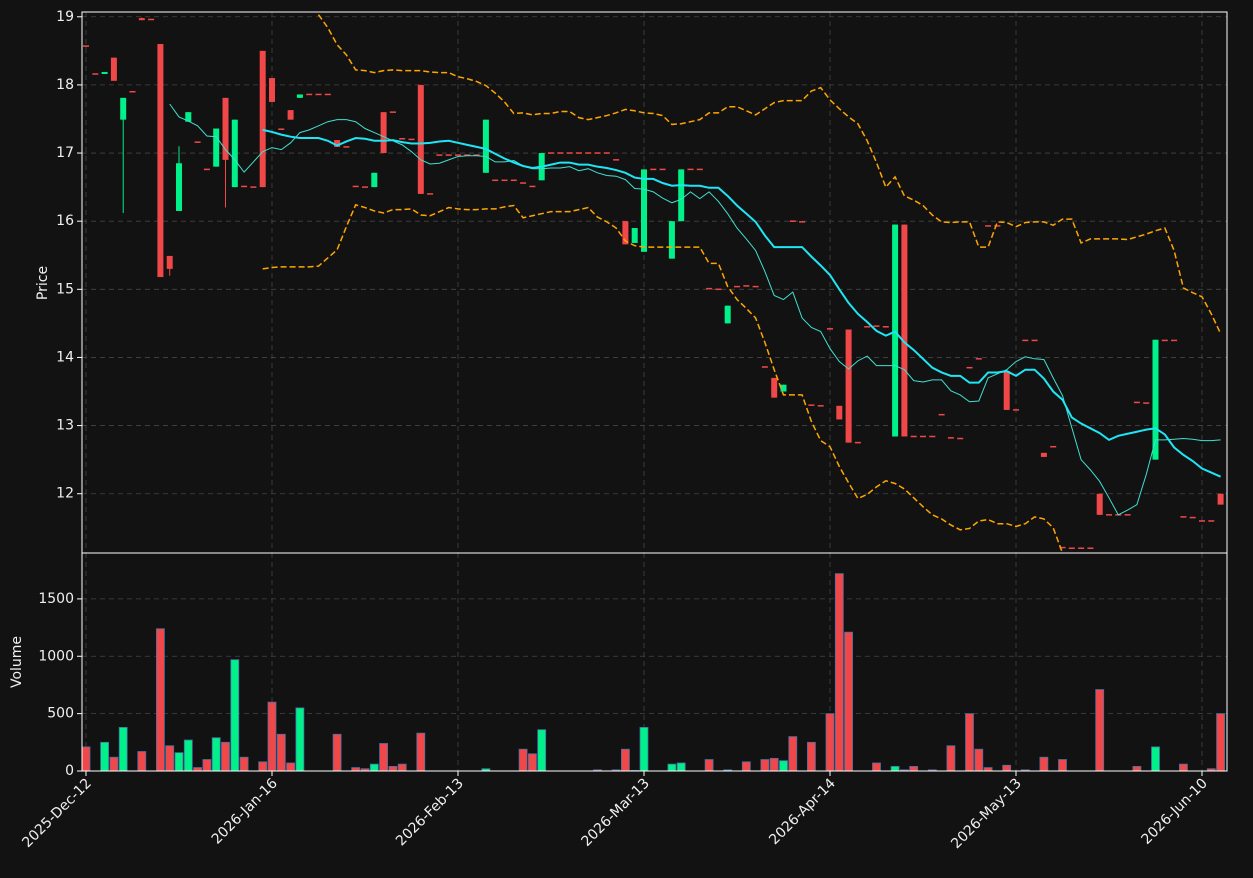 Image resolution: width=1253 pixels, height=878 pixels. What do you see at coordinates (56, 656) in the screenshot?
I see `y-tick-label: 1000` at bounding box center [56, 656].